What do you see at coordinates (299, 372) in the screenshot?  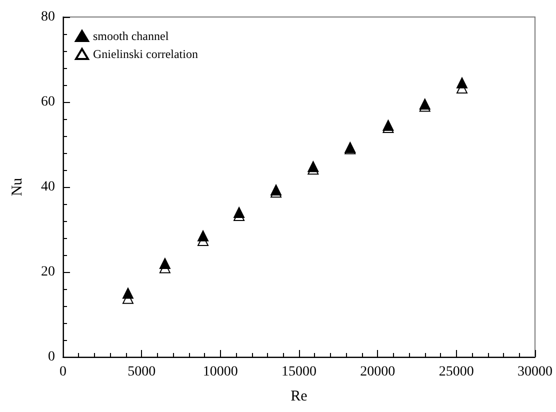 I see `x-tick-label: 15000` at bounding box center [299, 372].